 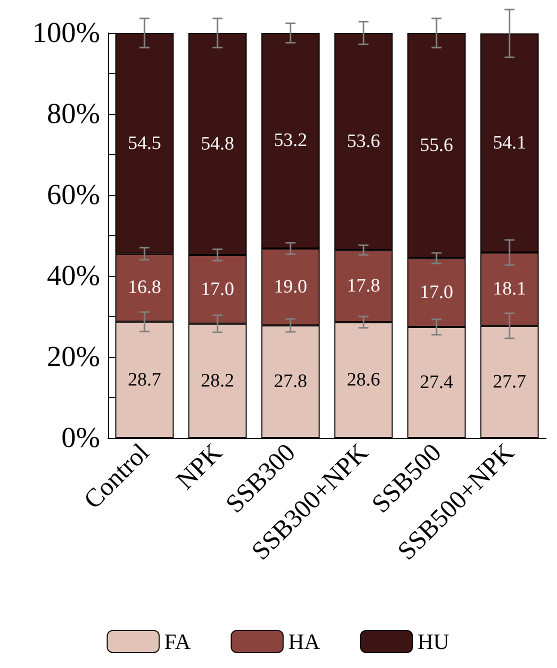 What do you see at coordinates (145, 379) in the screenshot?
I see `data-label: 28.7` at bounding box center [145, 379].